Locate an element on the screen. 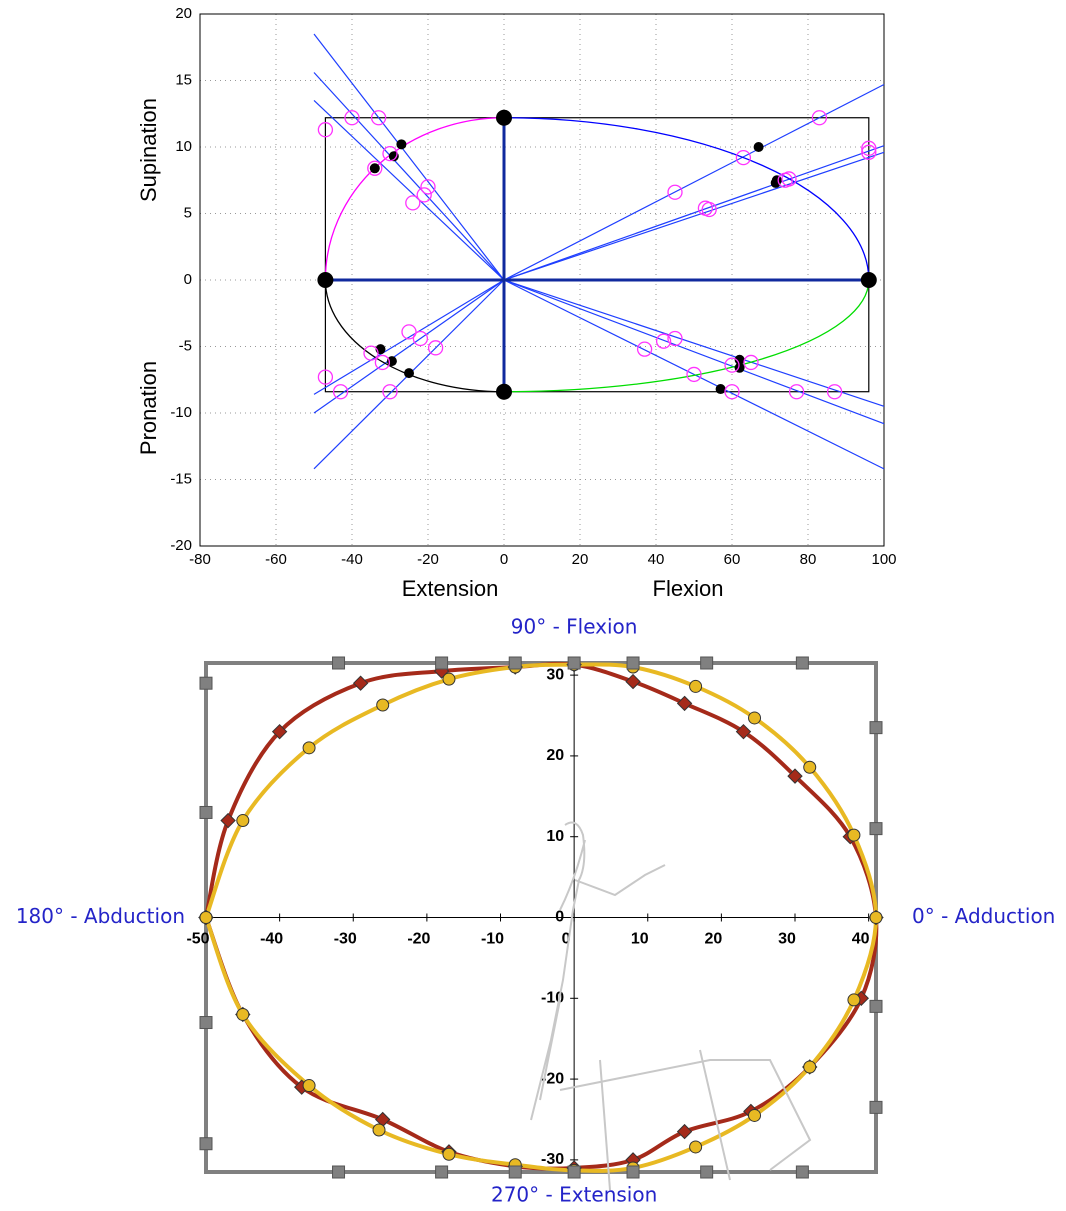  x-tick-label: -20 is located at coordinates (428, 559).